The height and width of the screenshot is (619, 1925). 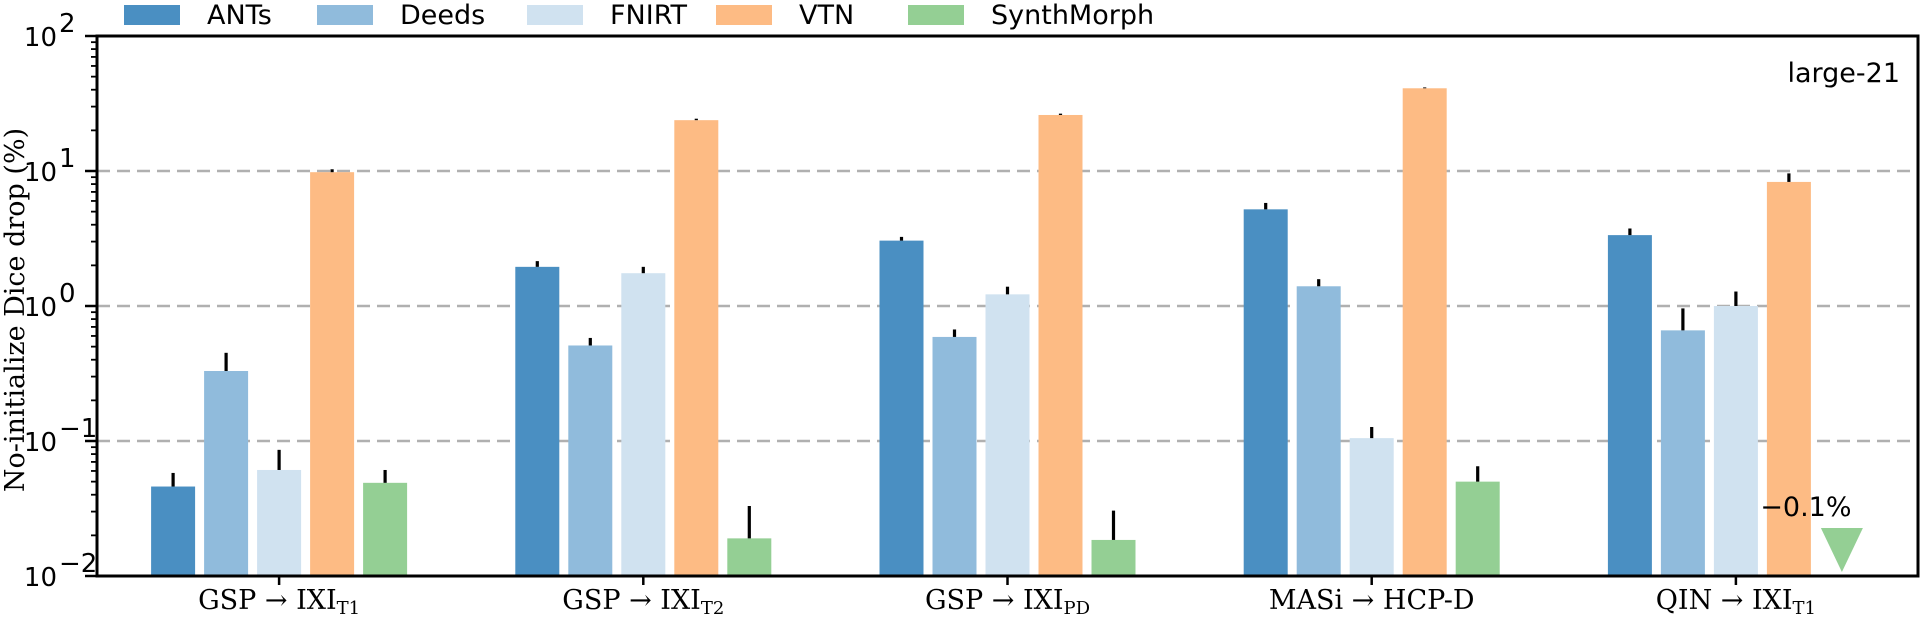 I want to click on legend-label-vtn: VTN, so click(x=826, y=15).